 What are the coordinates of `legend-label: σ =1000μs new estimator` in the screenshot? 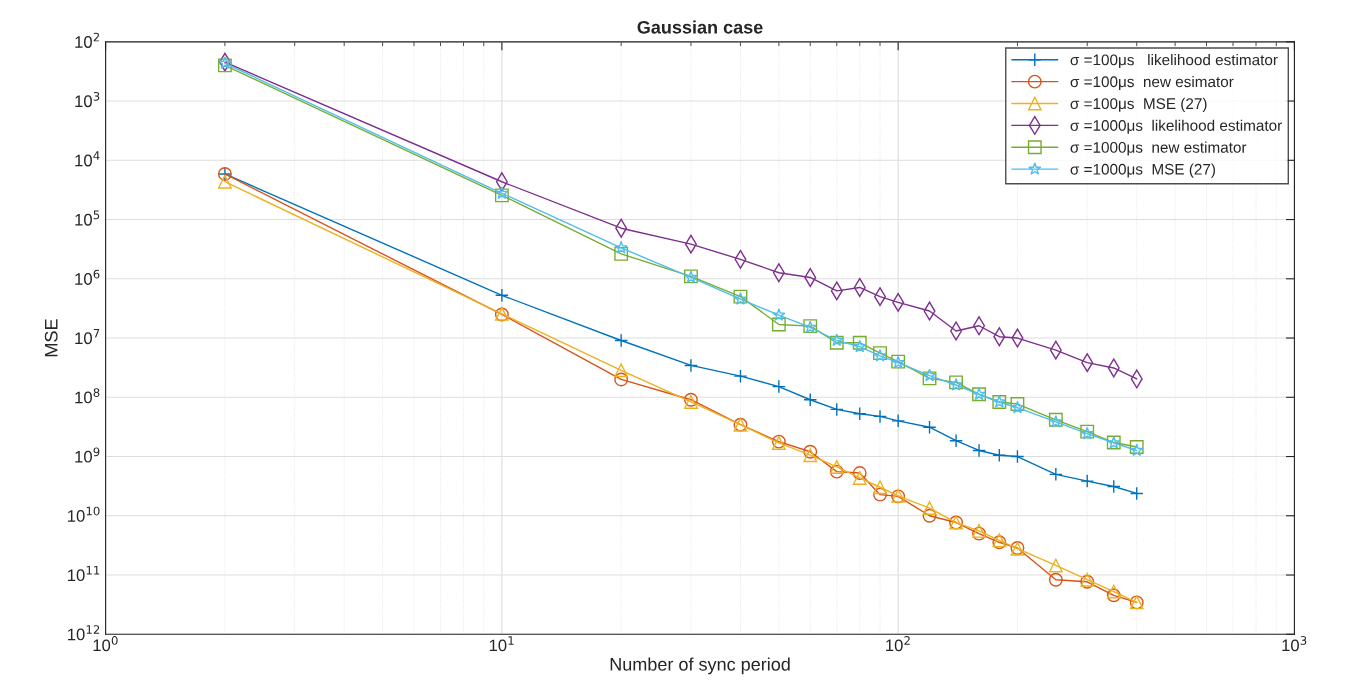 It's located at (1158, 148).